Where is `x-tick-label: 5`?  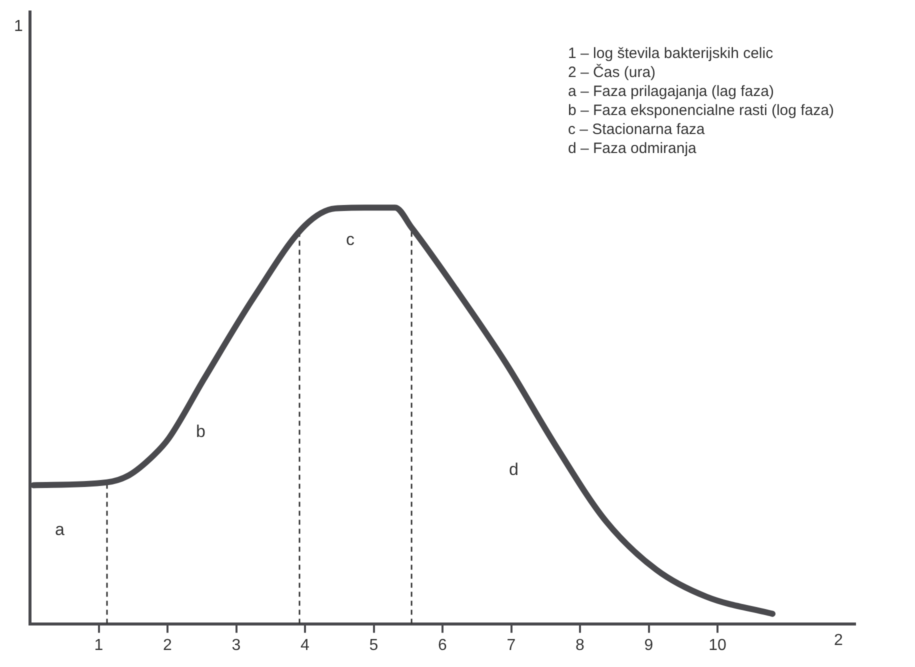
x-tick-label: 5 is located at coordinates (373, 645).